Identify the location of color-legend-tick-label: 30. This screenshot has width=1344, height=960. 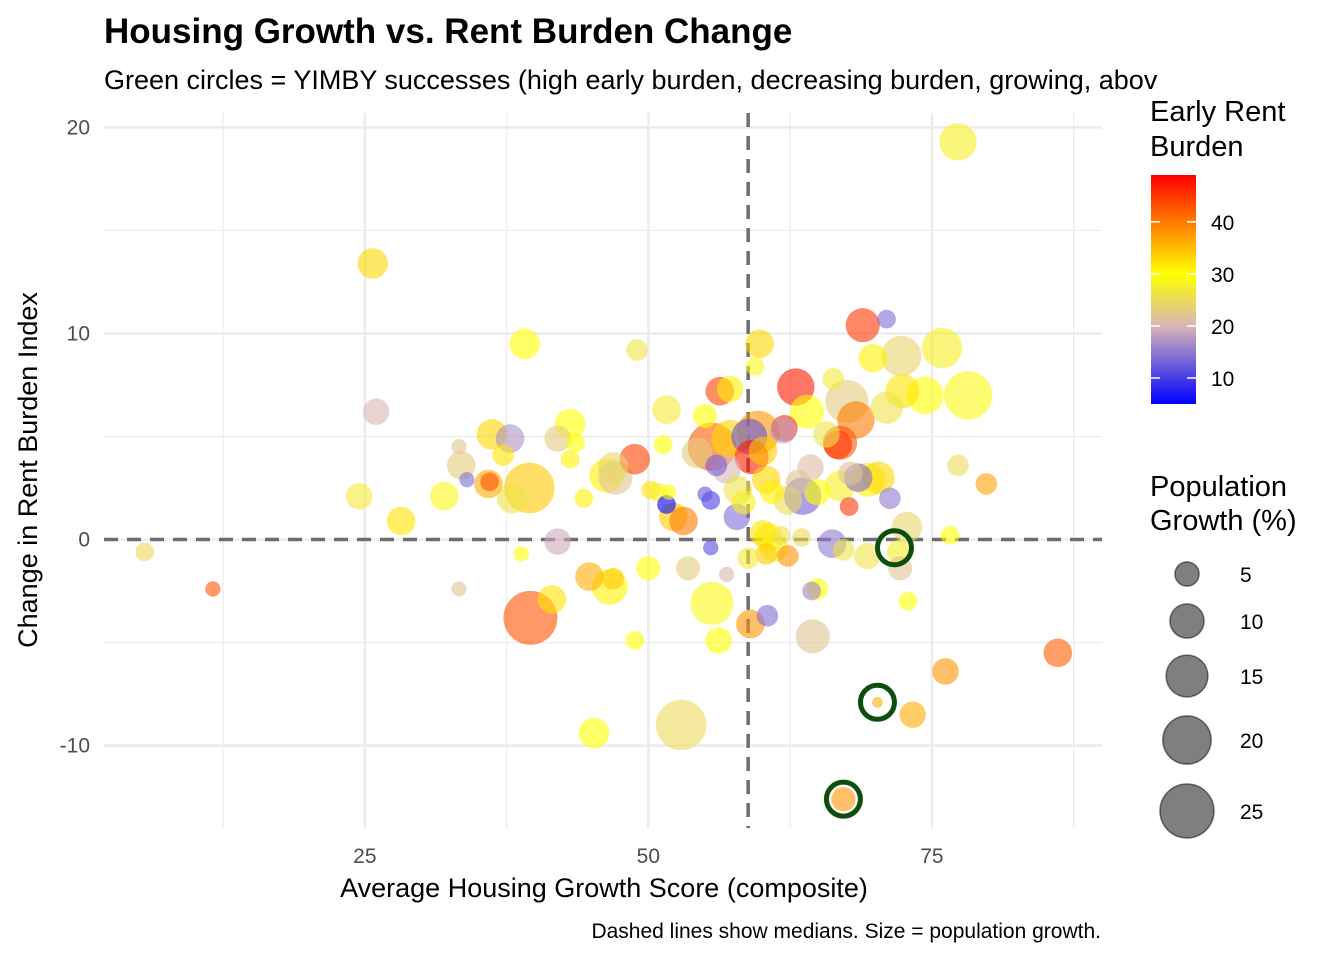
(1222, 275).